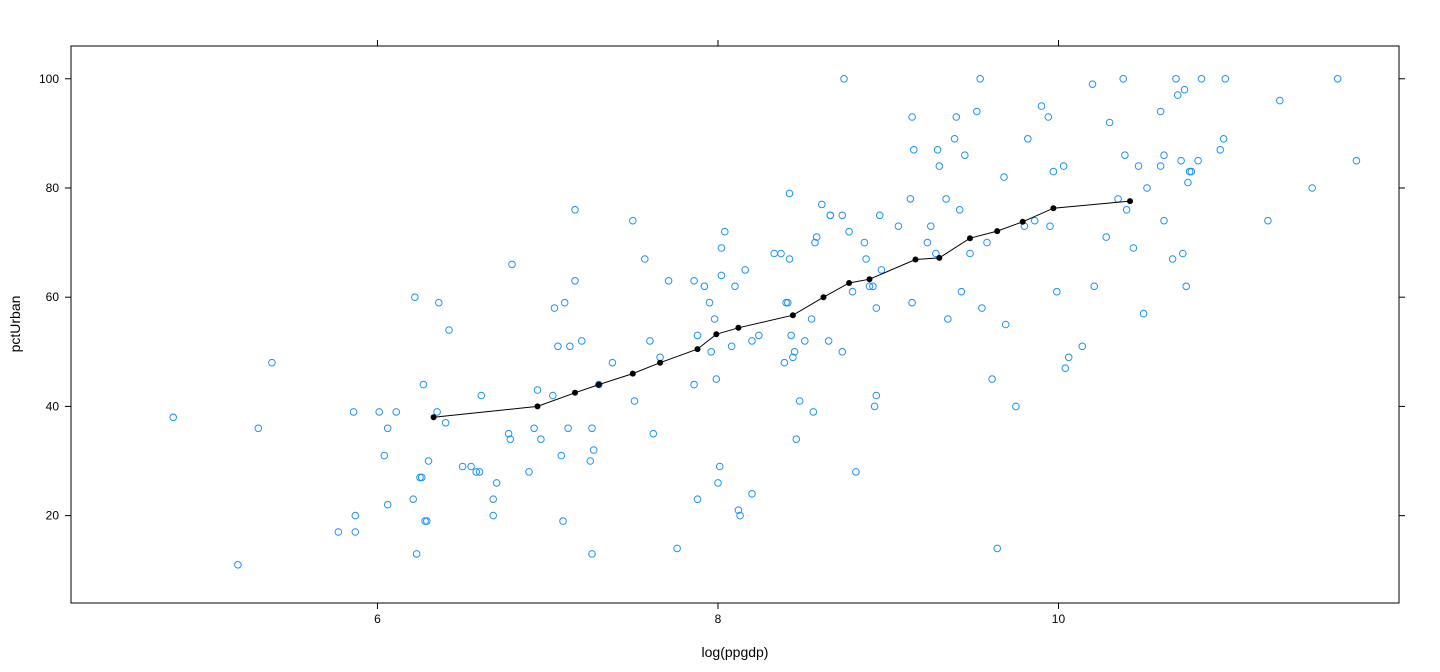  Describe the element at coordinates (377, 619) in the screenshot. I see `x-tick-label: 6` at that location.